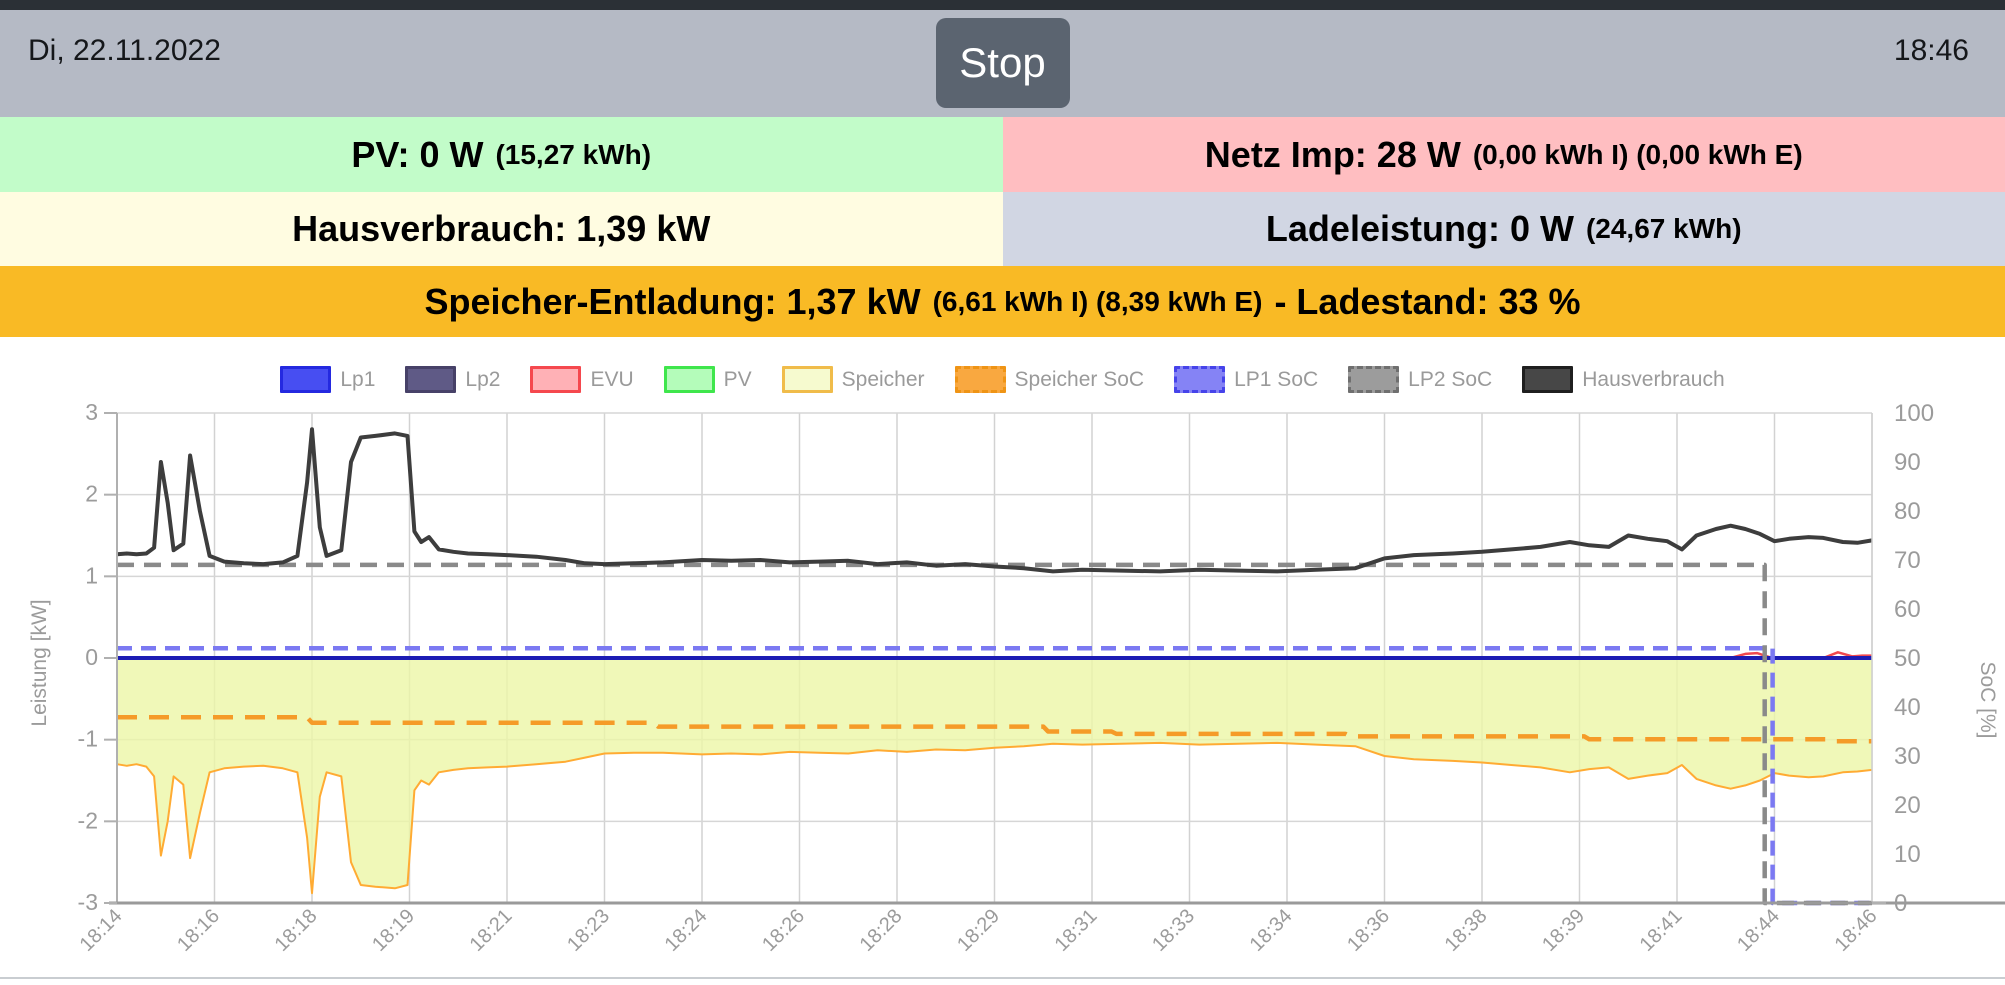 The height and width of the screenshot is (985, 2005). What do you see at coordinates (1661, 930) in the screenshot?
I see `x-tick-label: 18:41` at bounding box center [1661, 930].